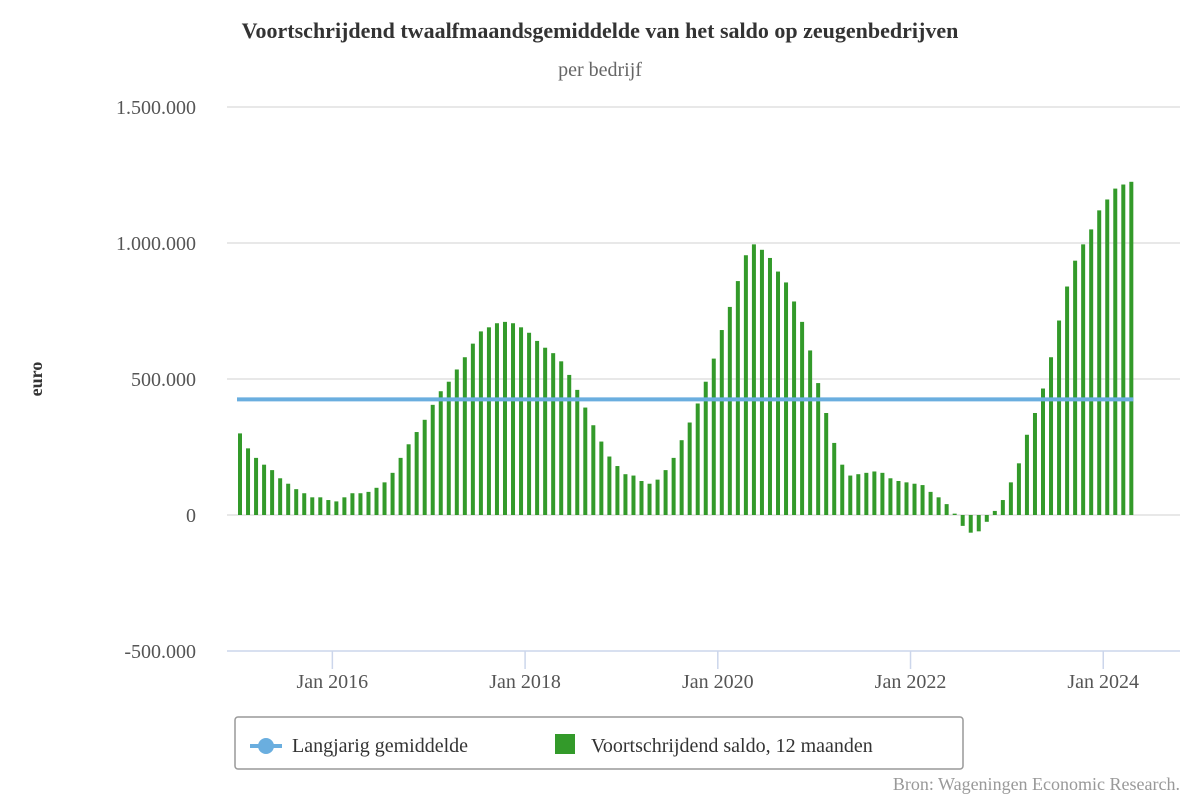 The height and width of the screenshot is (800, 1200). I want to click on legend-item-saldo: Voortschrijdend saldo, 12 maanden, so click(714, 745).